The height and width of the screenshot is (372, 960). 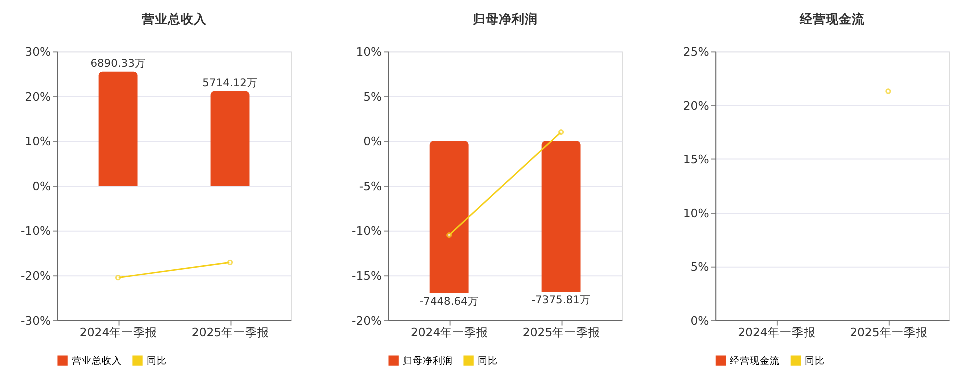 I want to click on legend-label: 营业总收入, so click(x=97, y=360).